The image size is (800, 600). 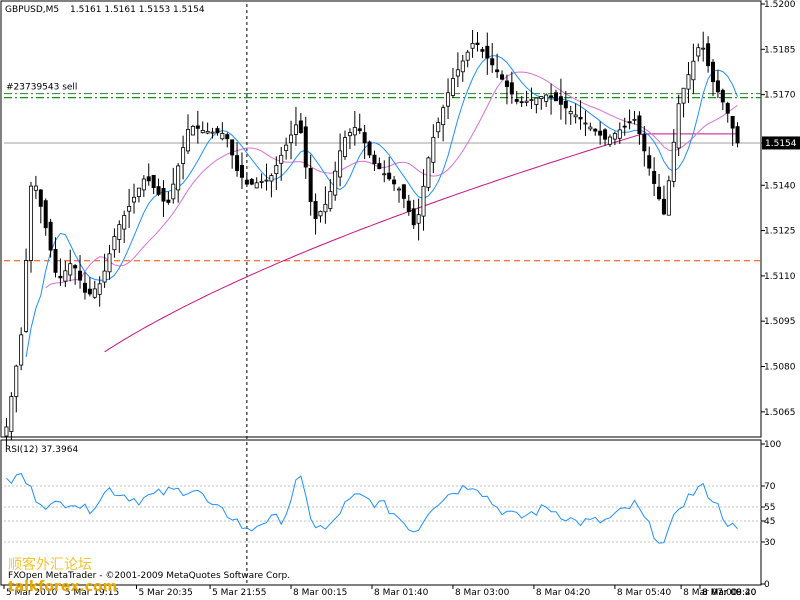 What do you see at coordinates (780, 232) in the screenshot?
I see `price-tick-label: 1.5125` at bounding box center [780, 232].